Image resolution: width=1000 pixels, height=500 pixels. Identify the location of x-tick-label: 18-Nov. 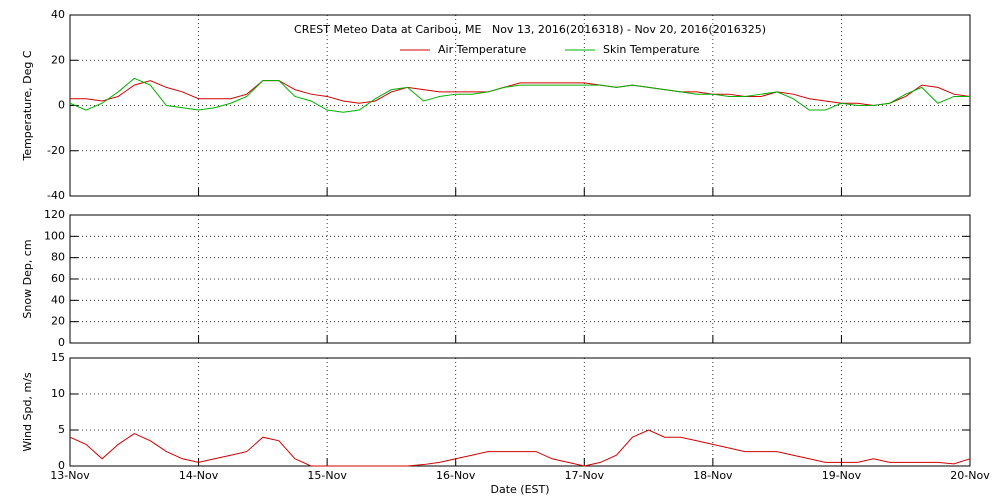
(713, 475).